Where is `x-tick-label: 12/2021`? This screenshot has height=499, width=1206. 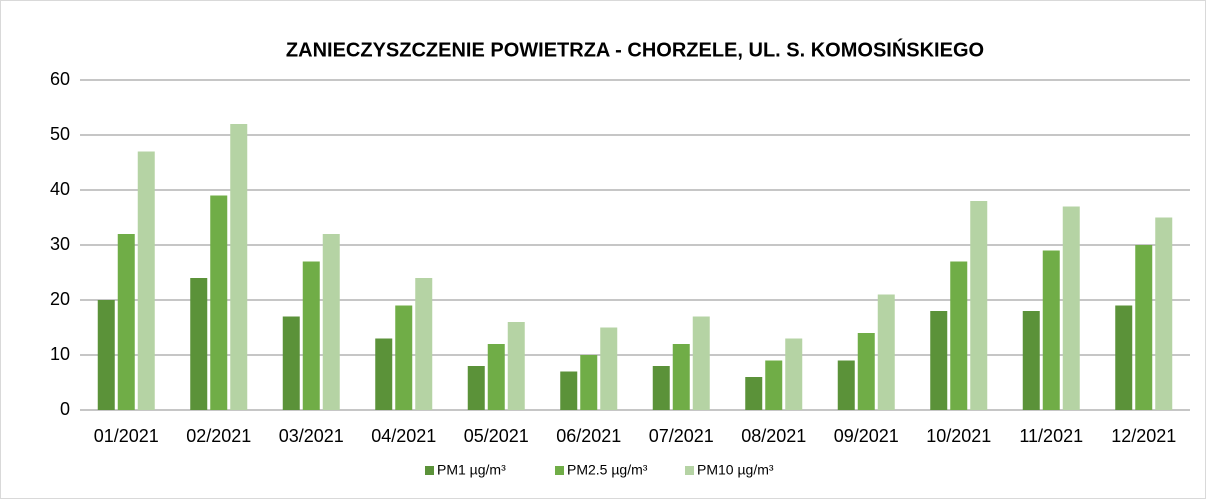 x-tick-label: 12/2021 is located at coordinates (1143, 436).